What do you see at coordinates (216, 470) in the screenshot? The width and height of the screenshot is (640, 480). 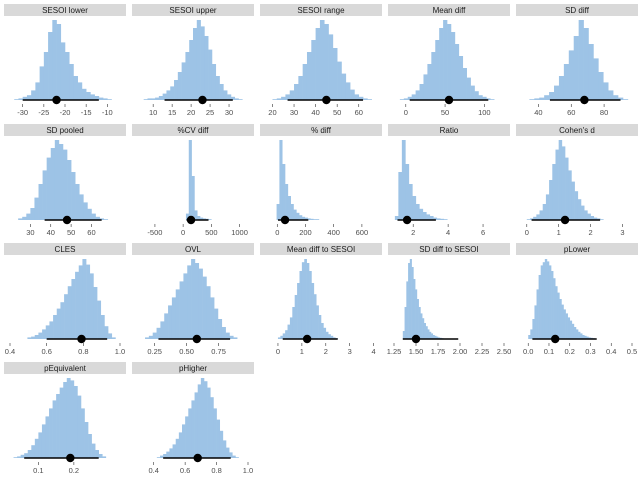 I see `tick-label: 0.8` at bounding box center [216, 470].